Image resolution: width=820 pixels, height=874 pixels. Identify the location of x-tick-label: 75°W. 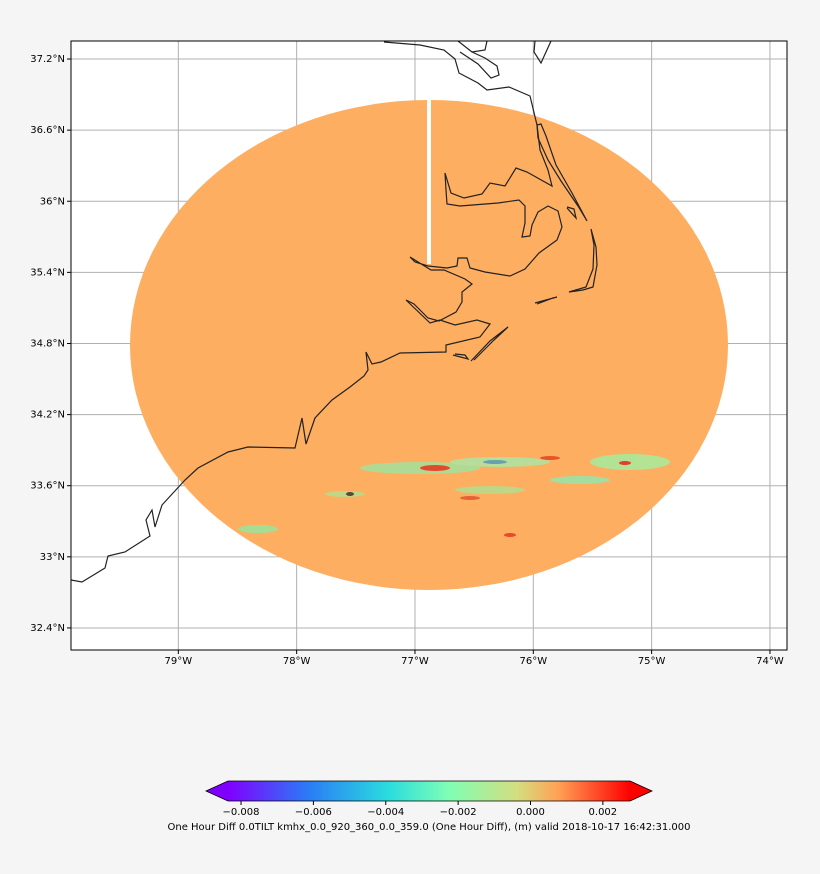
(652, 661).